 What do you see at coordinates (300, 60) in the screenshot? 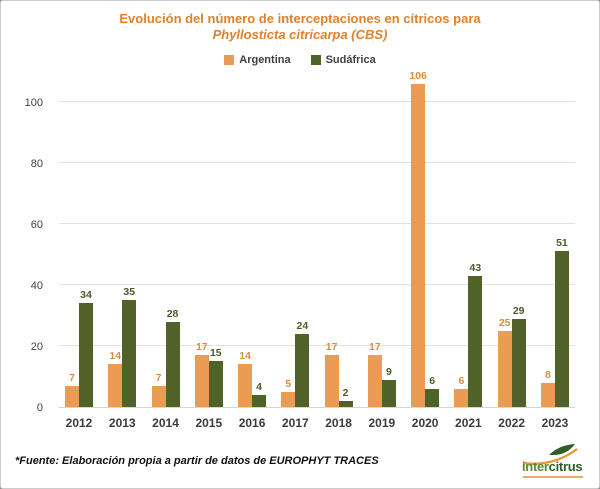
I see `legend: Argentina Sudáfrica` at bounding box center [300, 60].